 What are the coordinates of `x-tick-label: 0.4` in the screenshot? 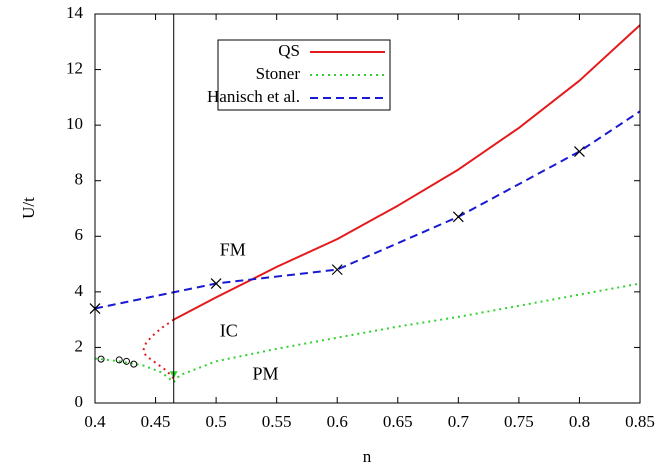 It's located at (95, 421).